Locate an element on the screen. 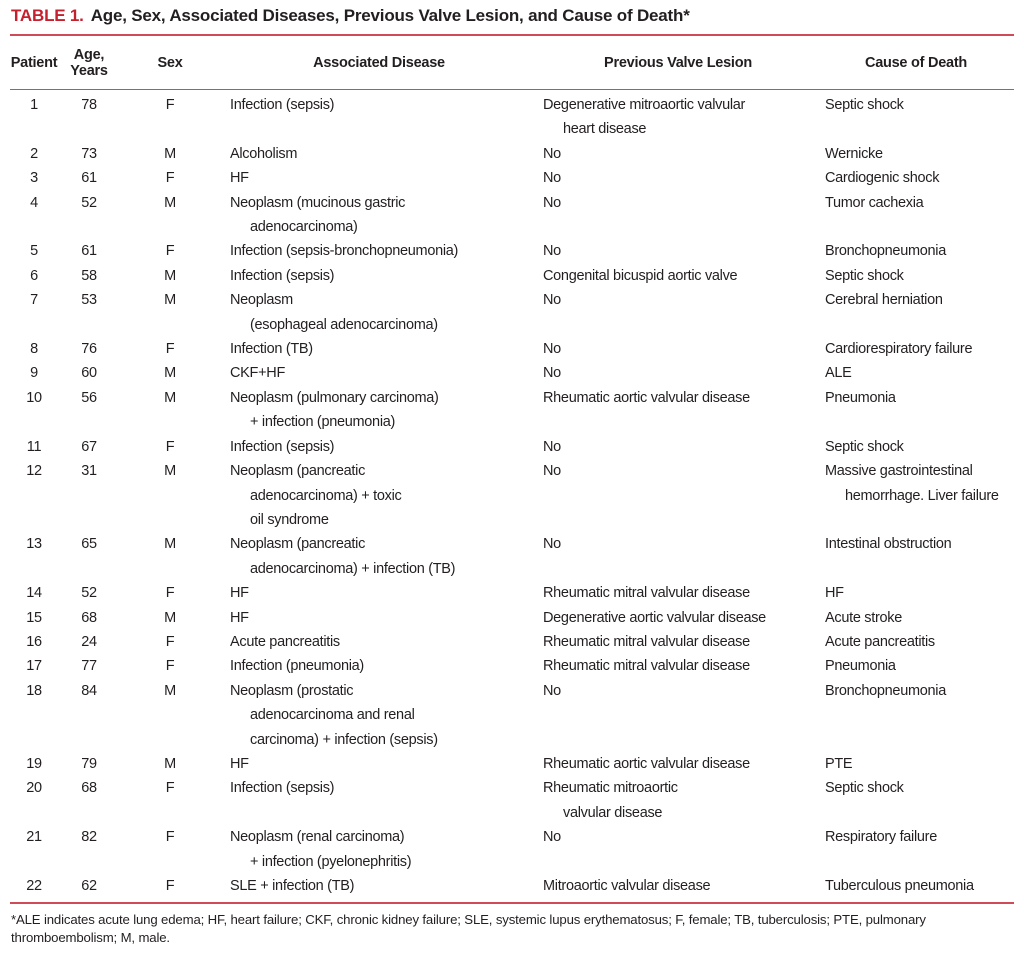 The width and height of the screenshot is (1024, 957). cell-line: oil syndrome is located at coordinates (289, 519).